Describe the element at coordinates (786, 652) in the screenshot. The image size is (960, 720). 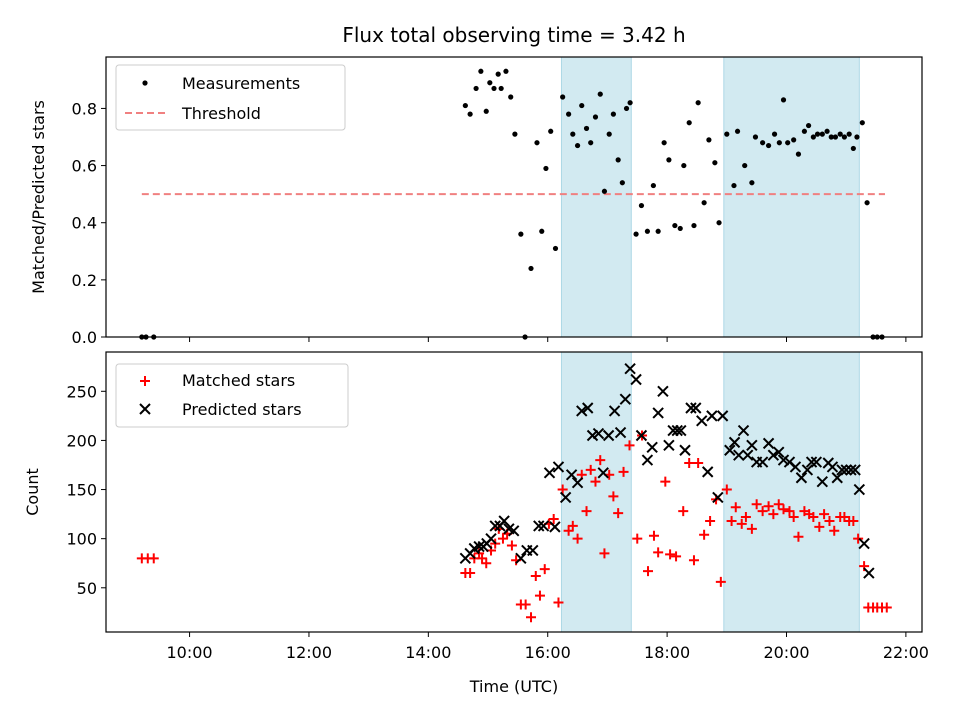
I see `counts-x-tick-label-5: 20:00` at that location.